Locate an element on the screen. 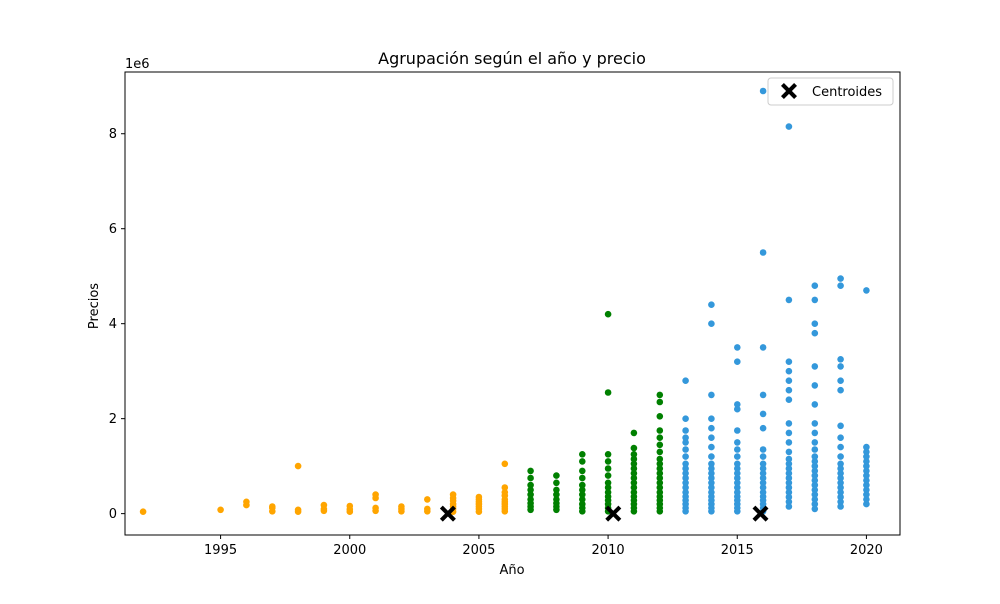 This screenshot has width=1000, height=604. x-axis-label: Año is located at coordinates (511, 570).